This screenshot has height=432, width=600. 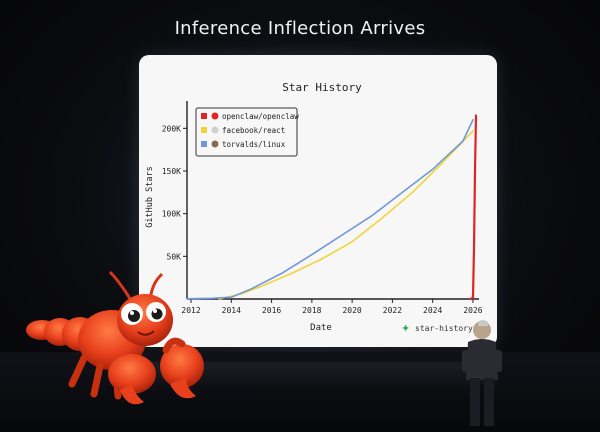 What do you see at coordinates (300, 28) in the screenshot?
I see `slide-title: Inference Inflection Arrives` at bounding box center [300, 28].